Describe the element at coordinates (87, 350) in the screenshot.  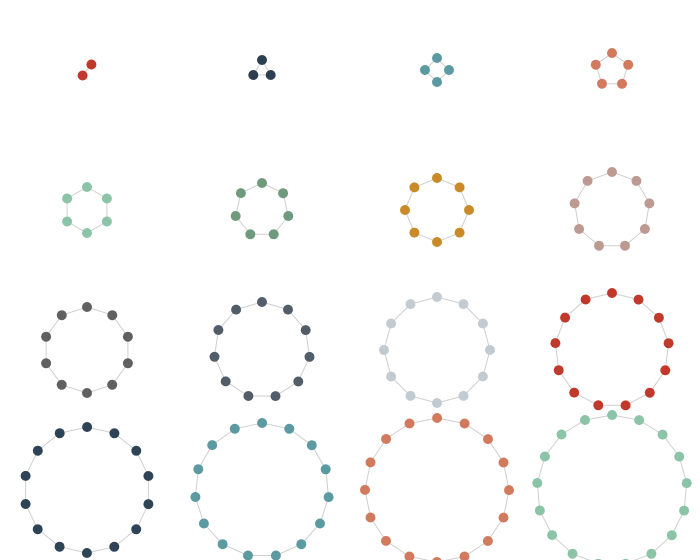
I see `ring-graph-10-nodes` at that location.